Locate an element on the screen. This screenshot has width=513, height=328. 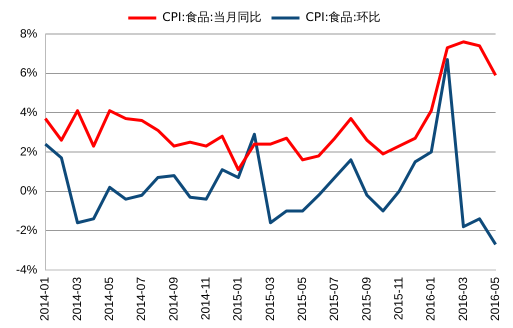
y-tick-label: -2% is located at coordinates (27, 229).